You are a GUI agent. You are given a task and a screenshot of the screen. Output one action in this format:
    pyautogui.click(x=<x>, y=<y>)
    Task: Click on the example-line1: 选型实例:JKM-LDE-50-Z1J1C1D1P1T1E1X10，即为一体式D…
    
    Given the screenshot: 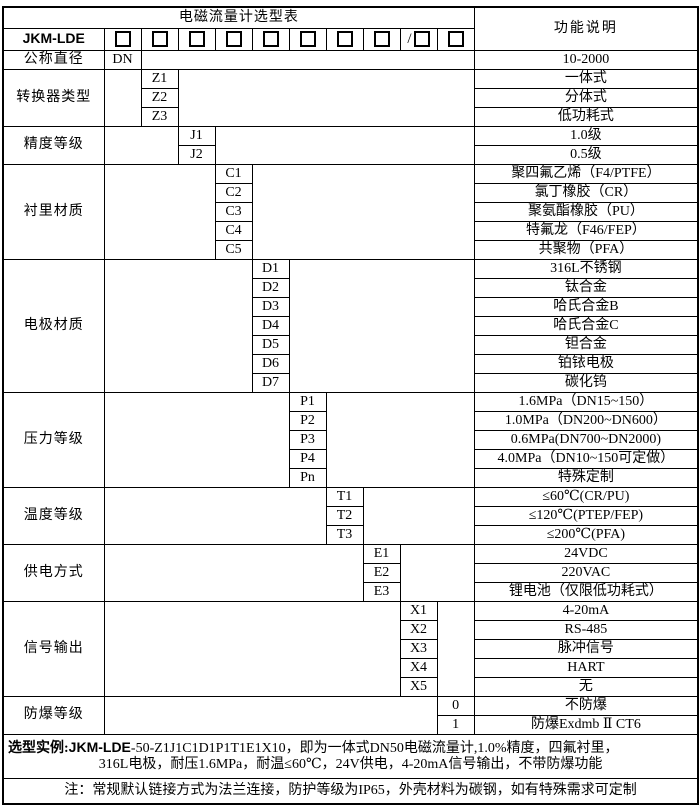 What is the action you would take?
    pyautogui.click(x=350, y=748)
    